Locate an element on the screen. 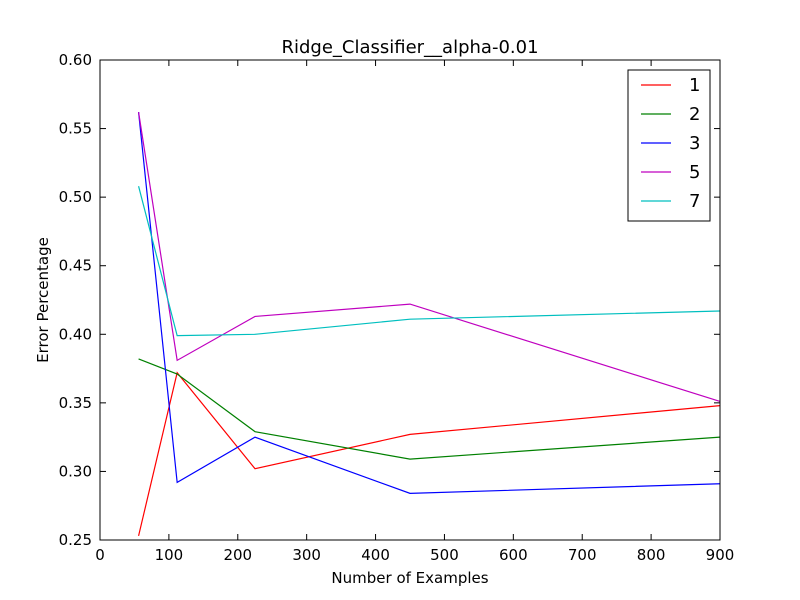 The image size is (800, 600). x-tick-label: 800 is located at coordinates (651, 555).